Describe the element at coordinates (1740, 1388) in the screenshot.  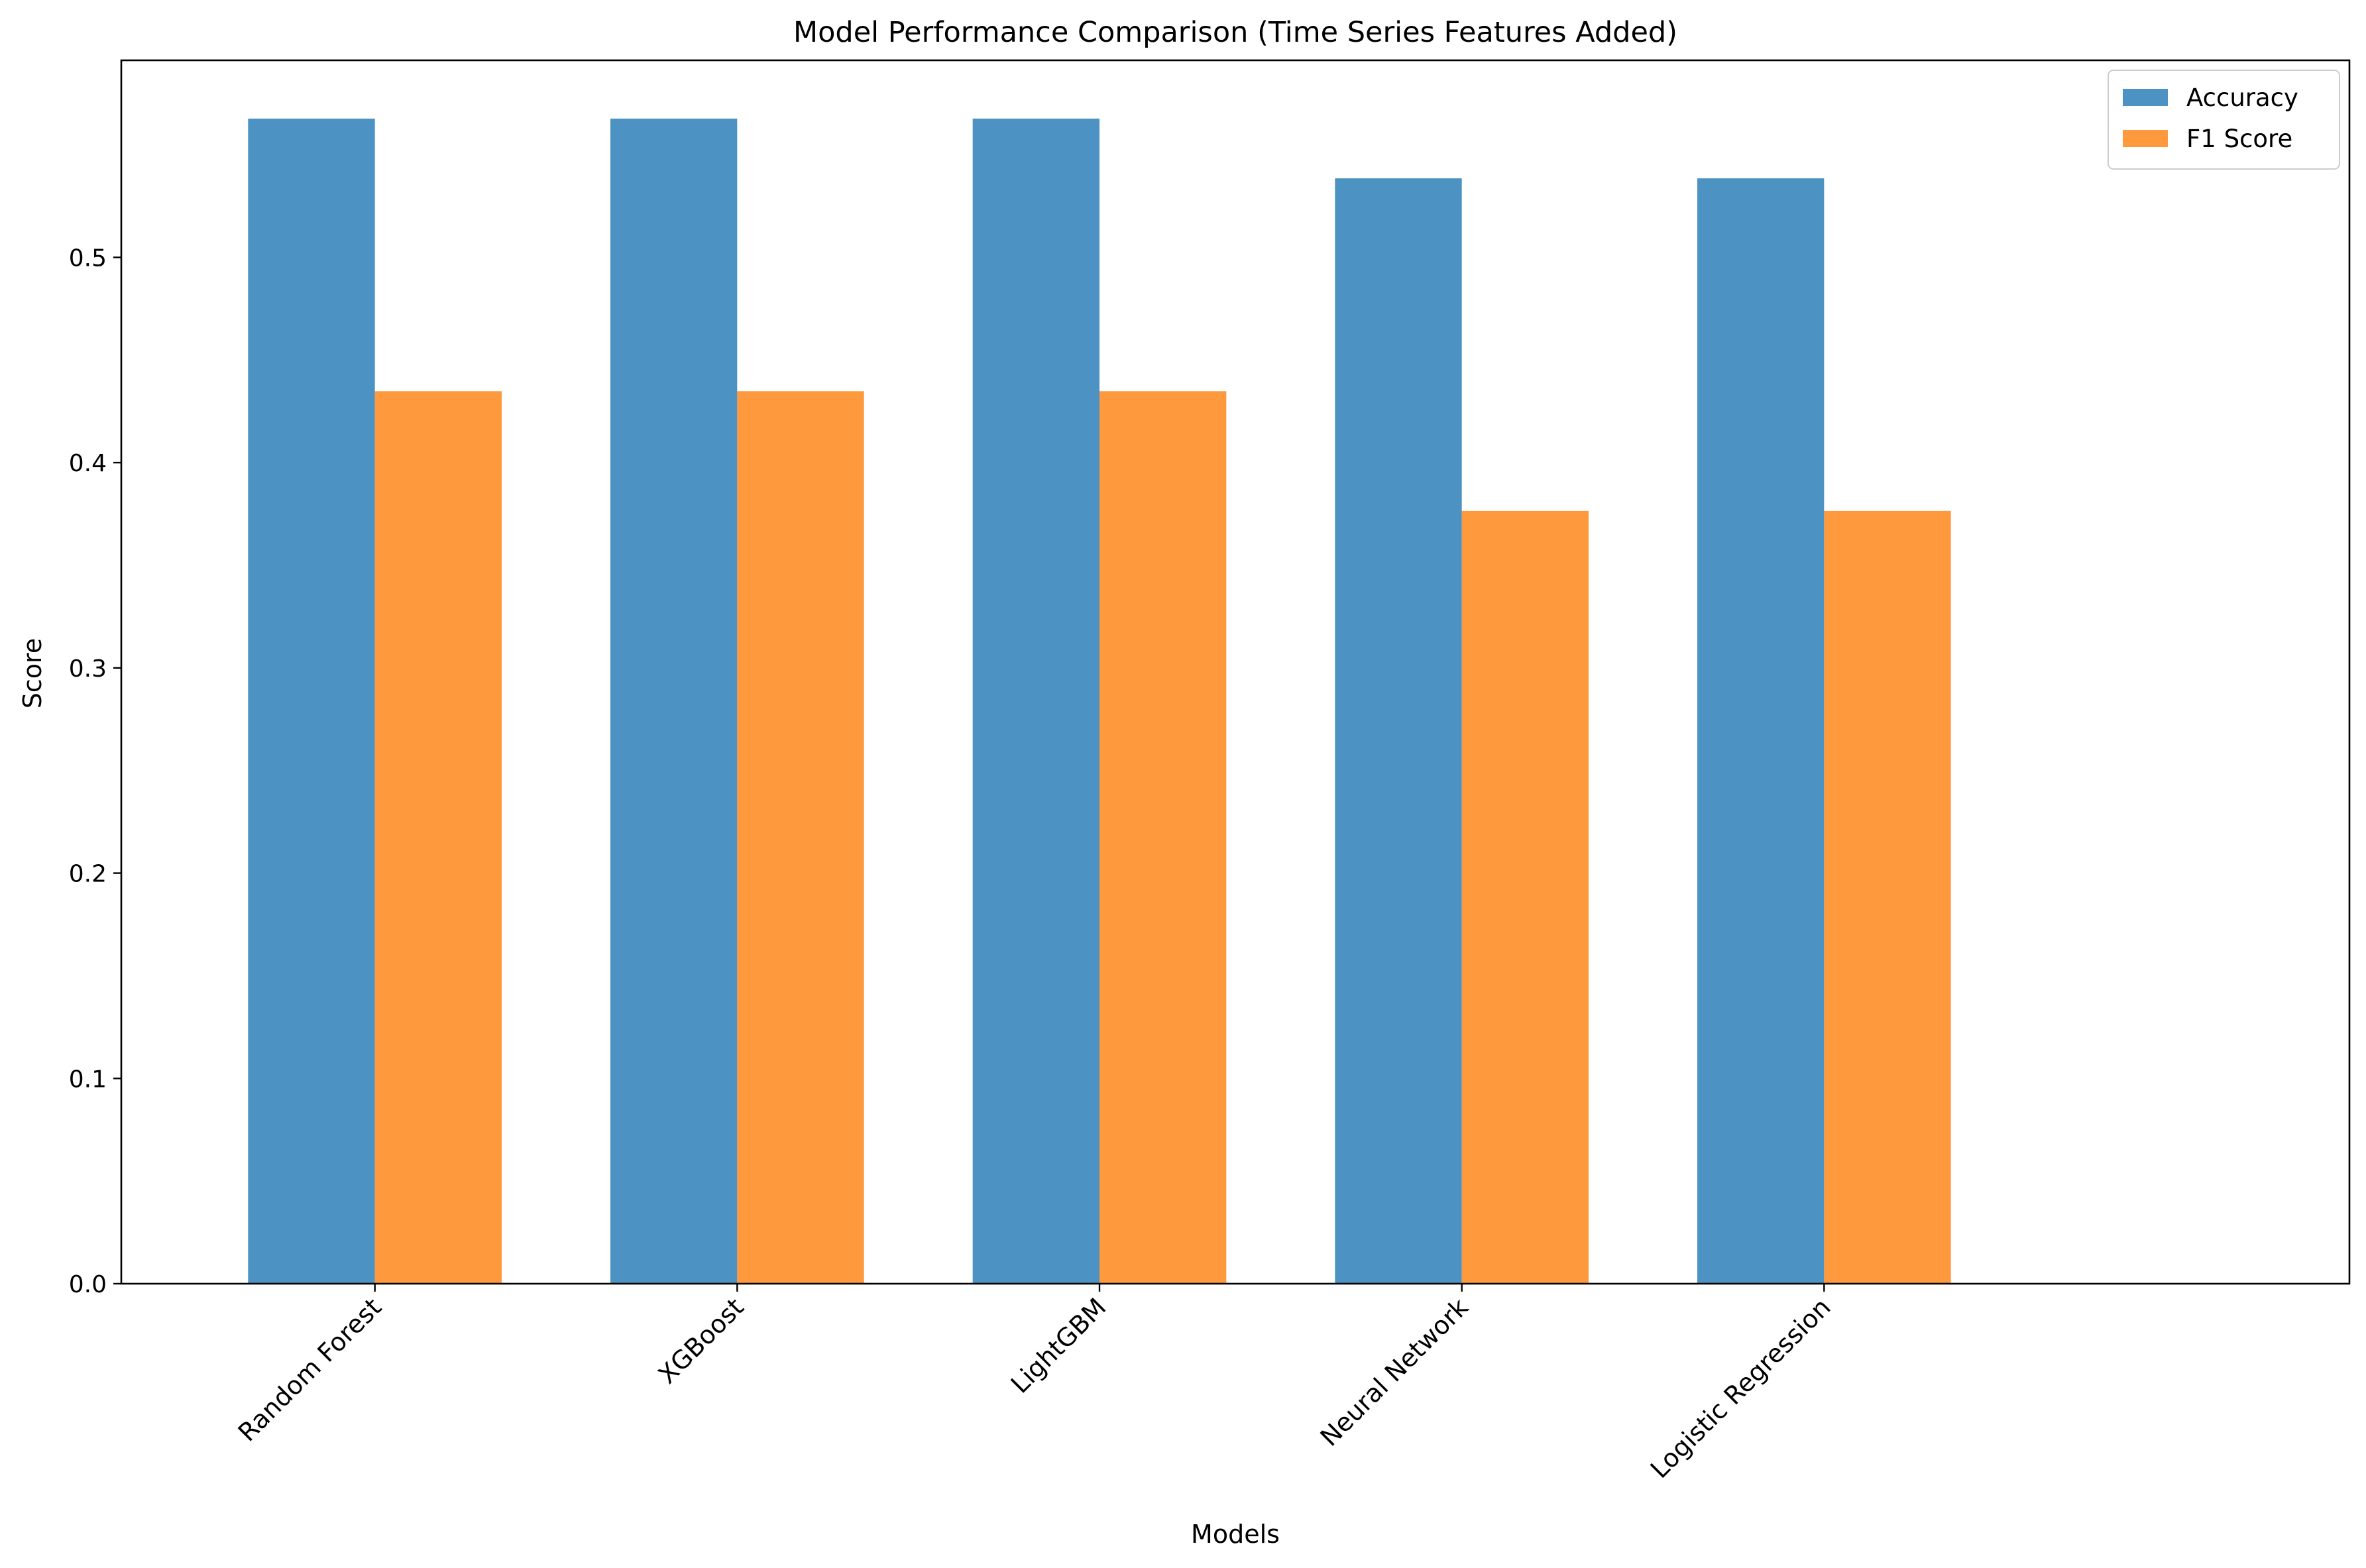
I see `x-tick-label: Logistic Regression` at that location.